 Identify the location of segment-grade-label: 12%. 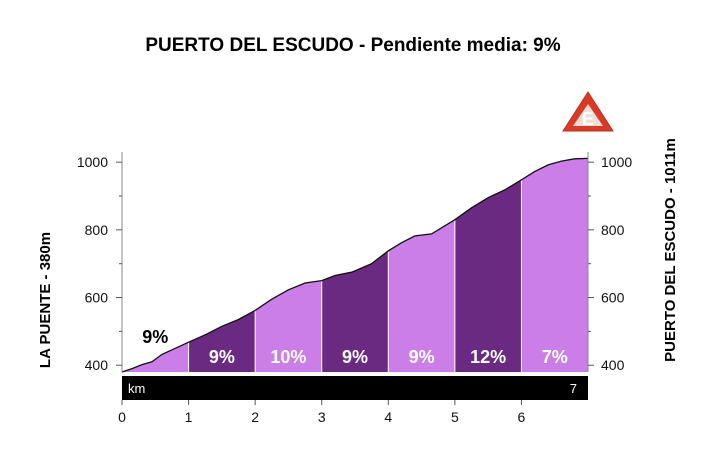
(488, 357).